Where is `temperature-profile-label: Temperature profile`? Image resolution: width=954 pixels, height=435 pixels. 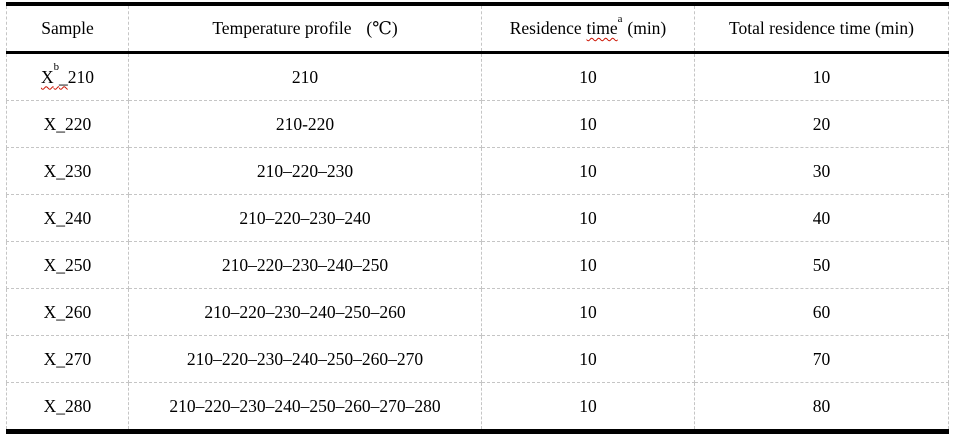
temperature-profile-label: Temperature profile is located at coordinates (282, 28).